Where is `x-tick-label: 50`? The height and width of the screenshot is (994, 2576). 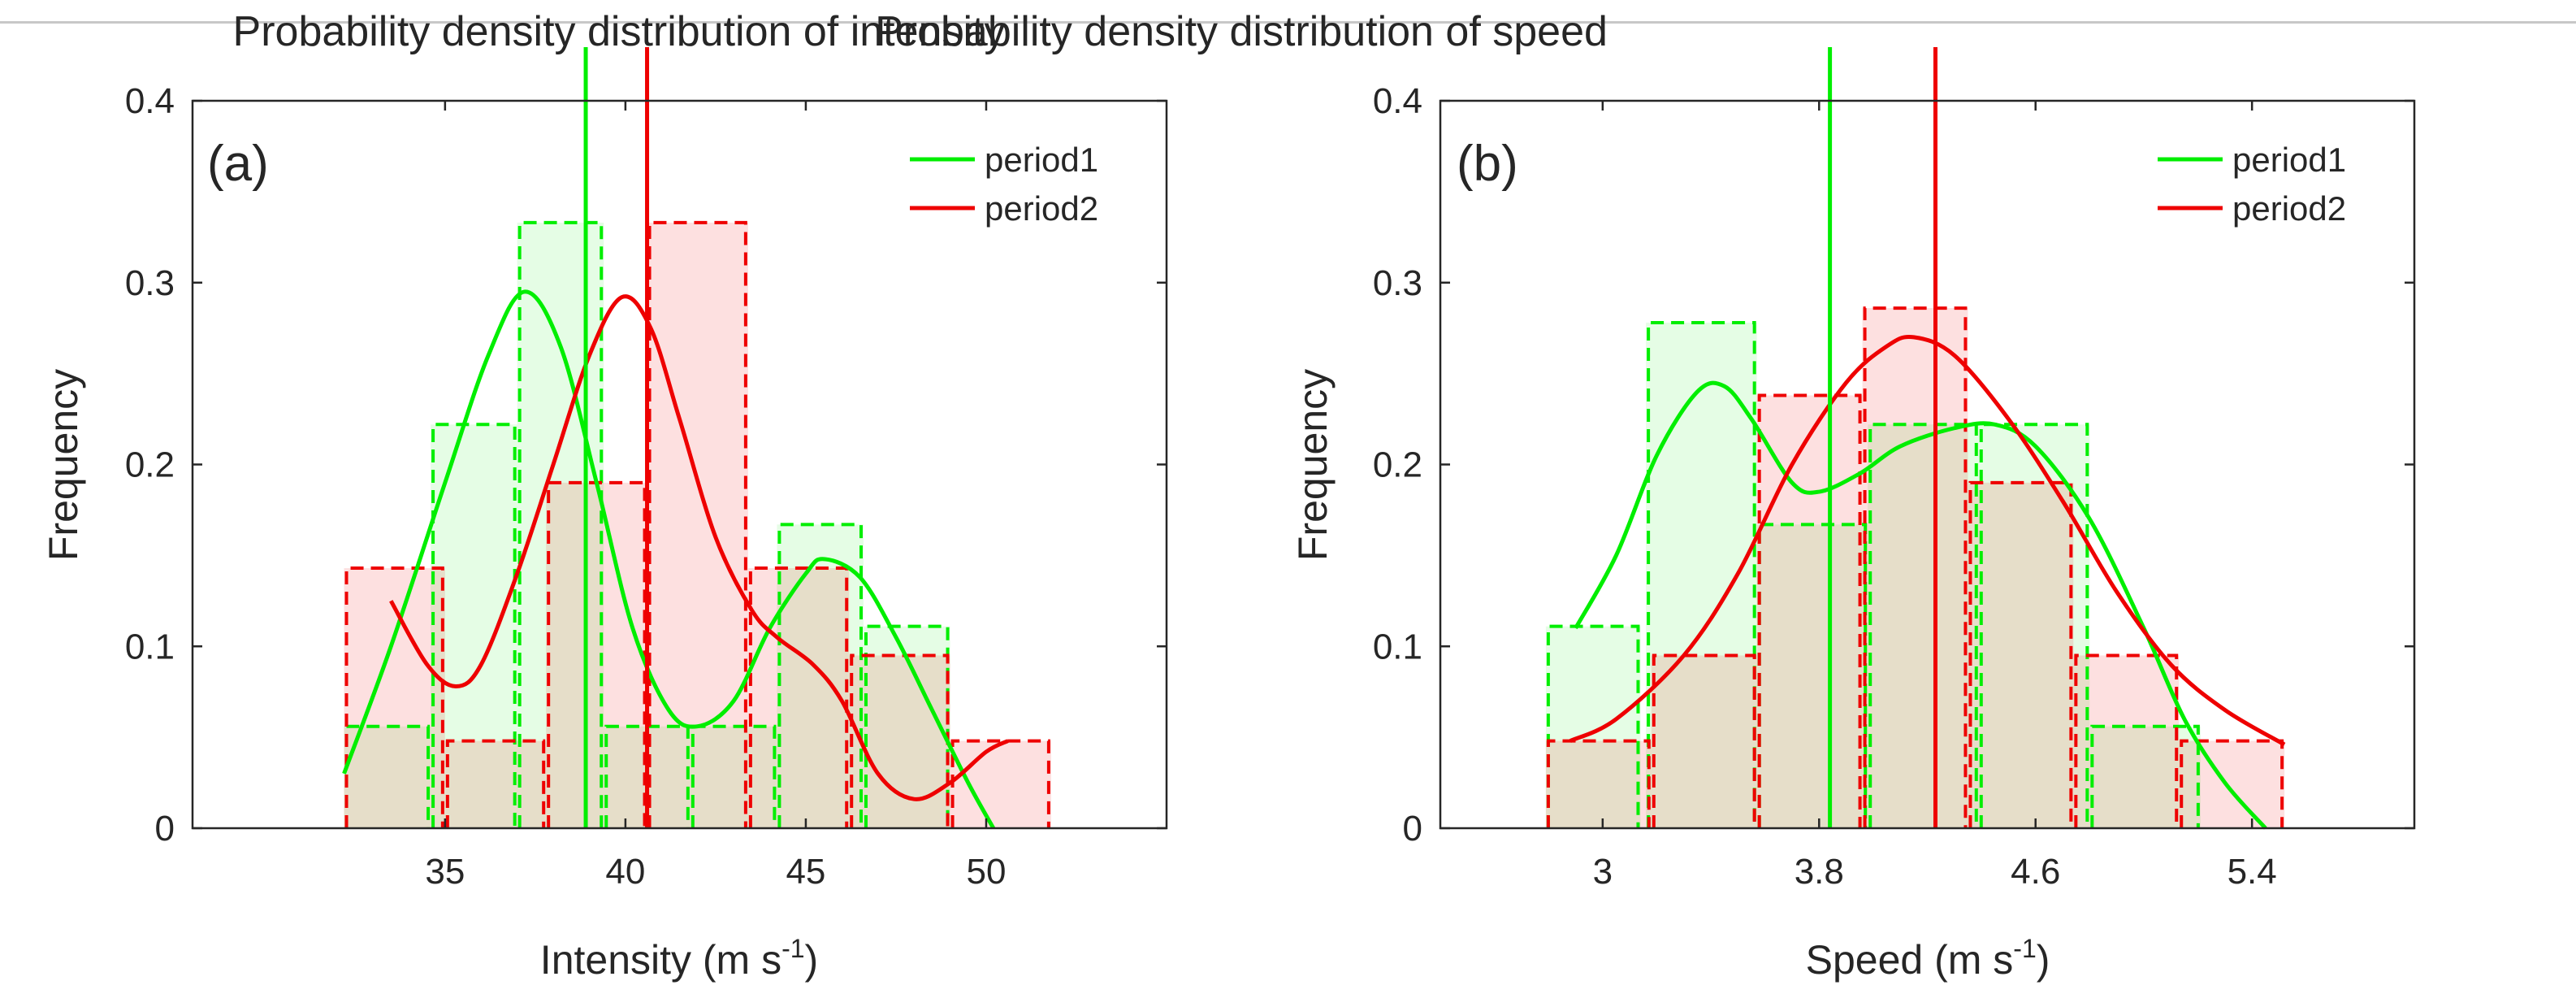
x-tick-label: 50 is located at coordinates (986, 872).